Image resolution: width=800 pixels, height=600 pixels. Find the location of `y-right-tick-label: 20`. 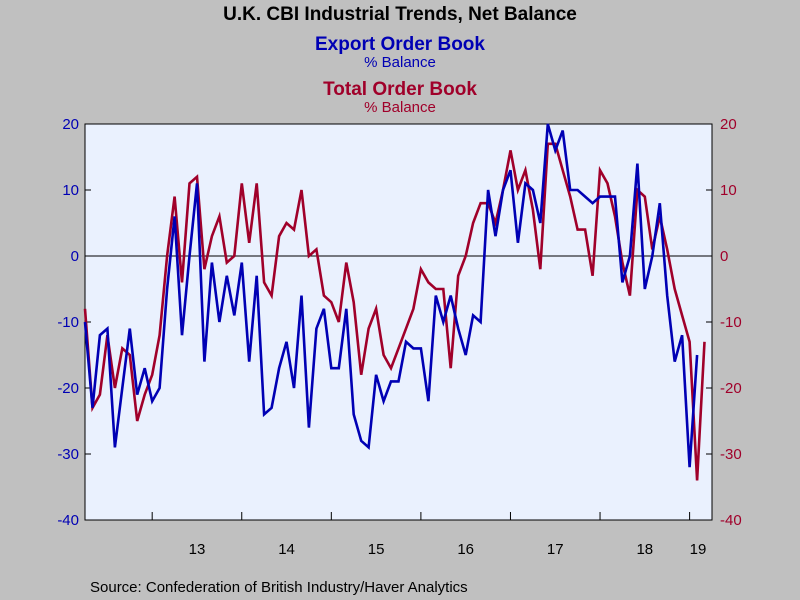

y-right-tick-label: 20 is located at coordinates (728, 124).